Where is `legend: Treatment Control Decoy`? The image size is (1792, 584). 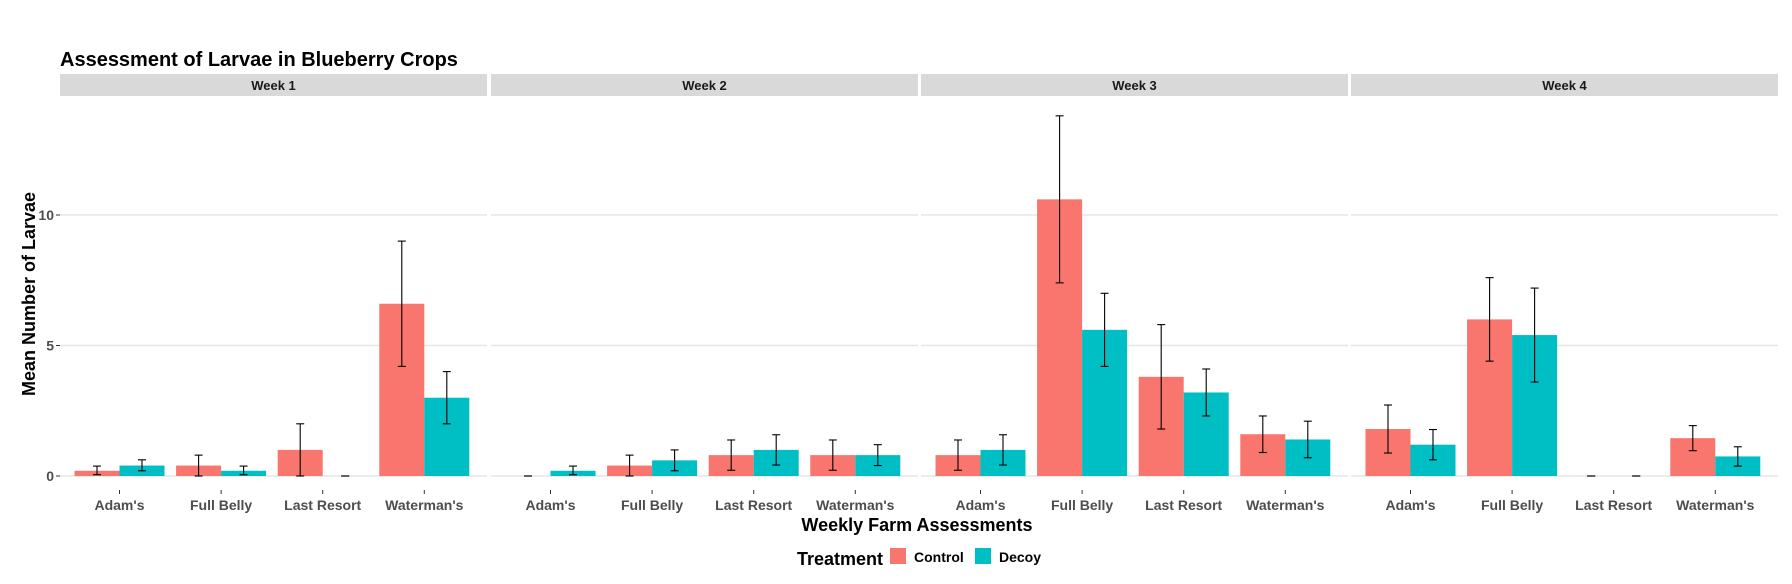 legend: Treatment Control Decoy is located at coordinates (919, 558).